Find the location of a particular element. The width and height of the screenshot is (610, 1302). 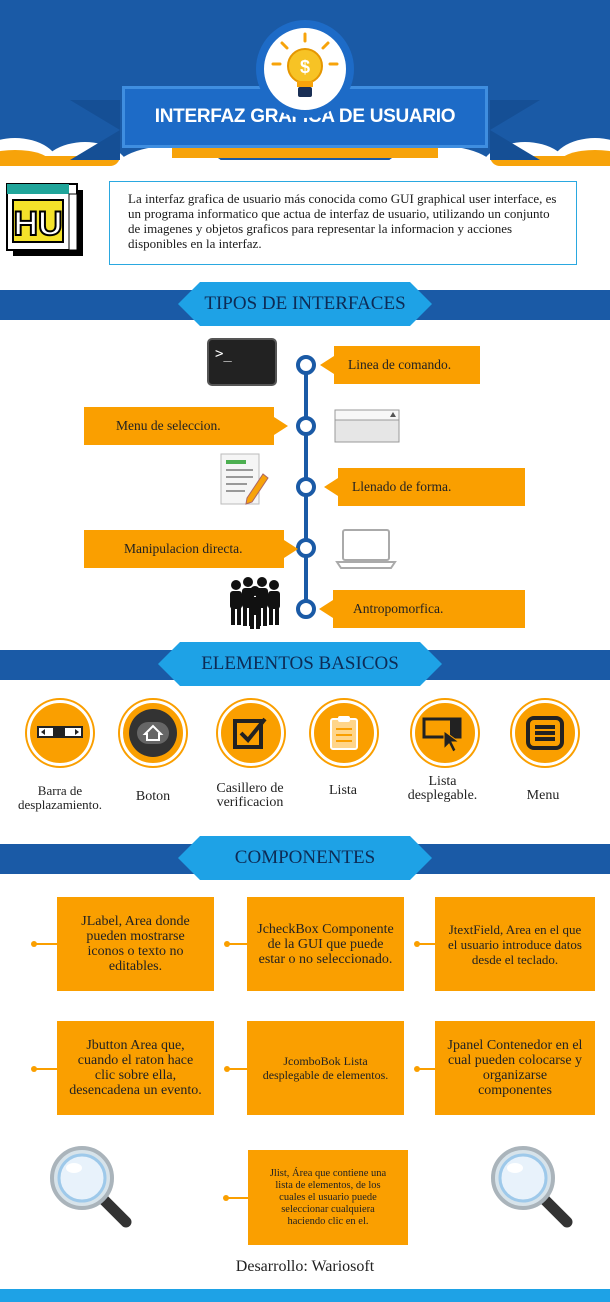

tipos-heading: TIPOS DE INTERFACES is located at coordinates (305, 304).